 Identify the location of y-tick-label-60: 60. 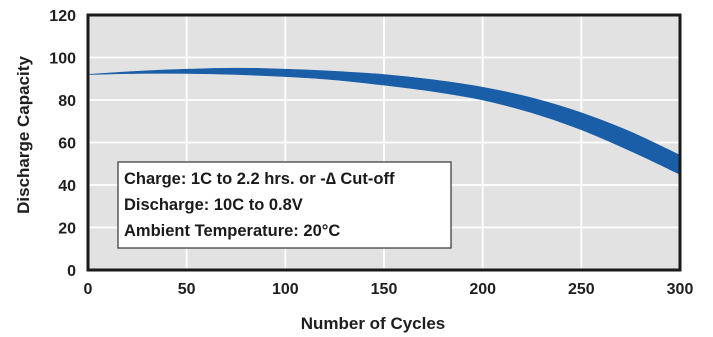
(67, 144).